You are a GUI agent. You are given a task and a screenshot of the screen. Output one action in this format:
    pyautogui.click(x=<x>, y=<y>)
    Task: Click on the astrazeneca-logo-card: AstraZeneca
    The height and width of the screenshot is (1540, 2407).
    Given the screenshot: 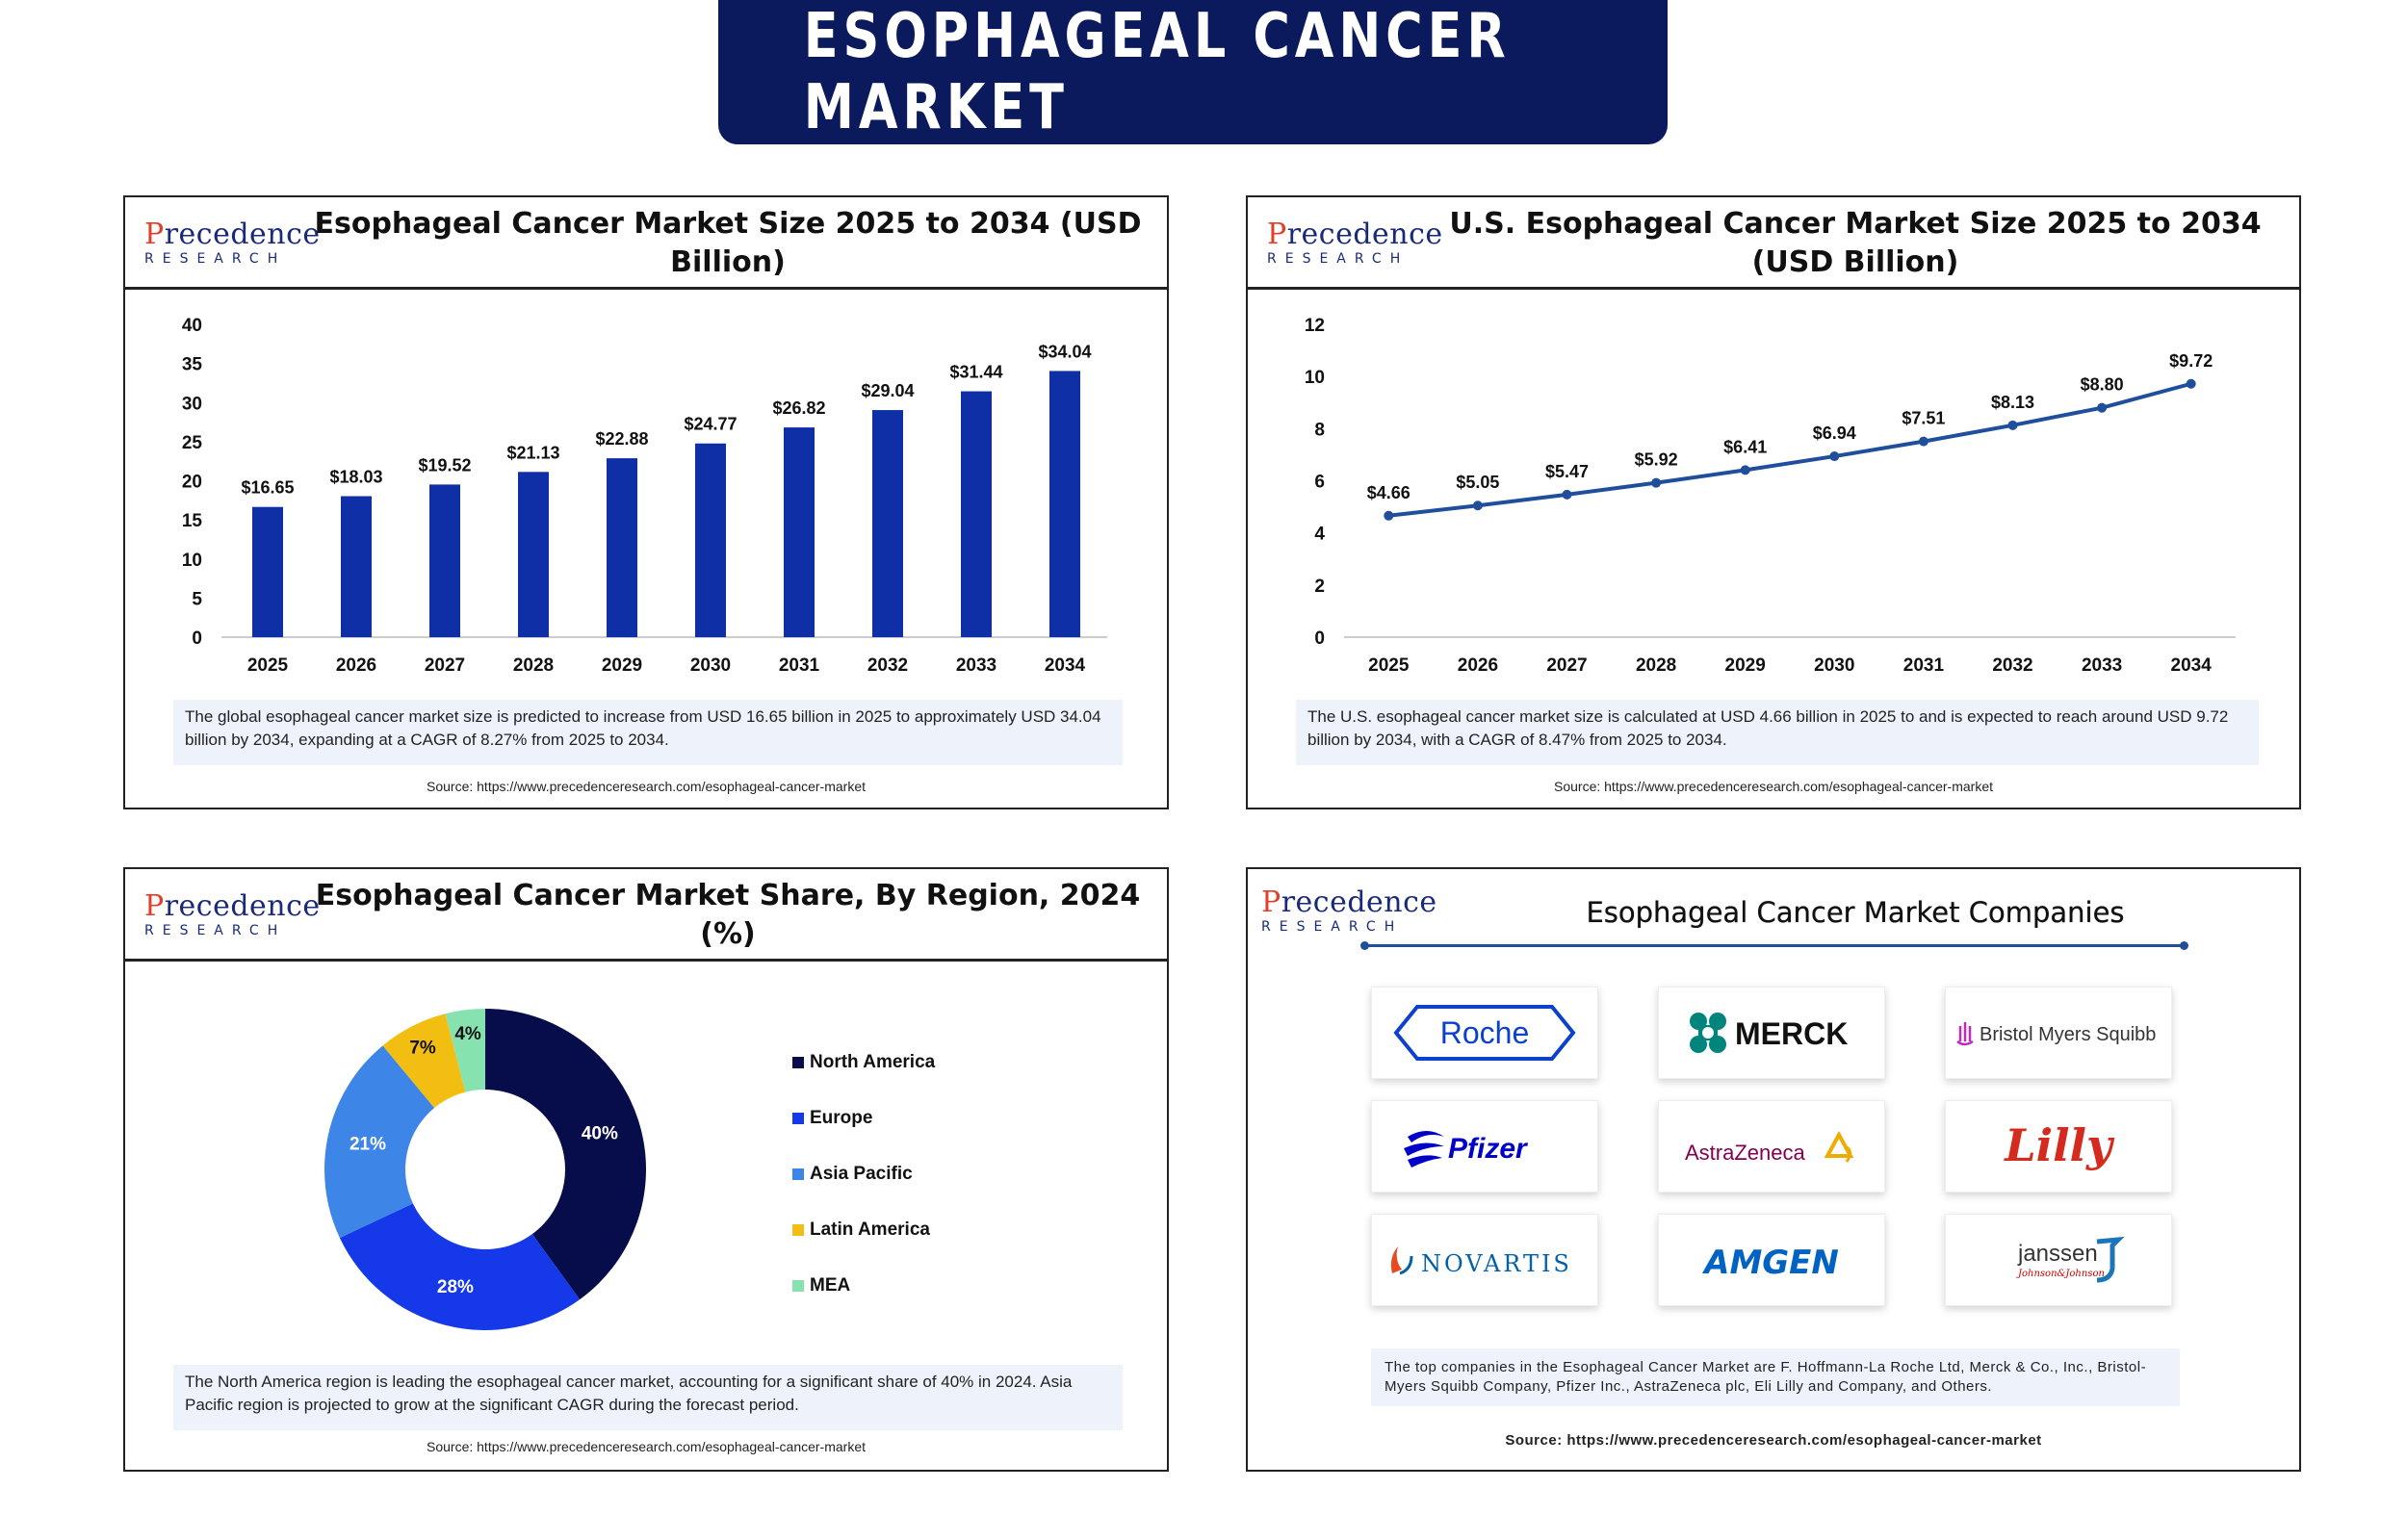 What is the action you would take?
    pyautogui.click(x=1771, y=1146)
    